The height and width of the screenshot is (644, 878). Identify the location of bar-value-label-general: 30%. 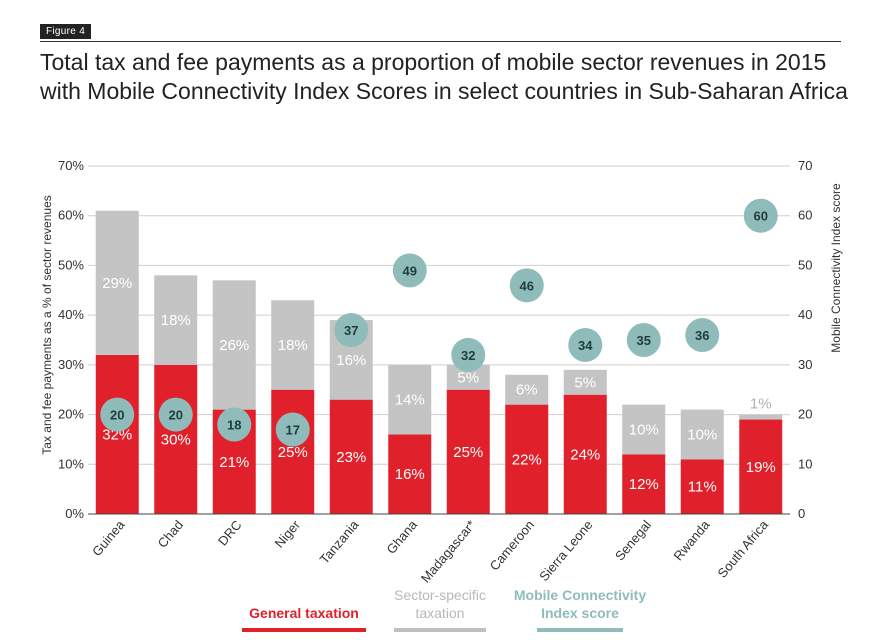
(176, 439).